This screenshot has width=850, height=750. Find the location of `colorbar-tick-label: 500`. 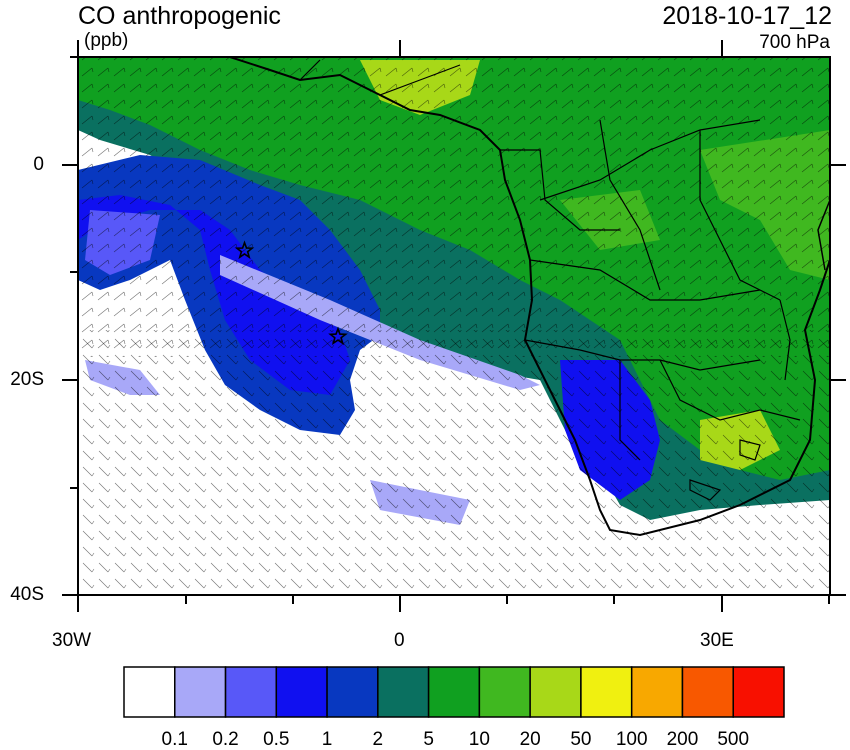

colorbar-tick-label: 500 is located at coordinates (733, 739).